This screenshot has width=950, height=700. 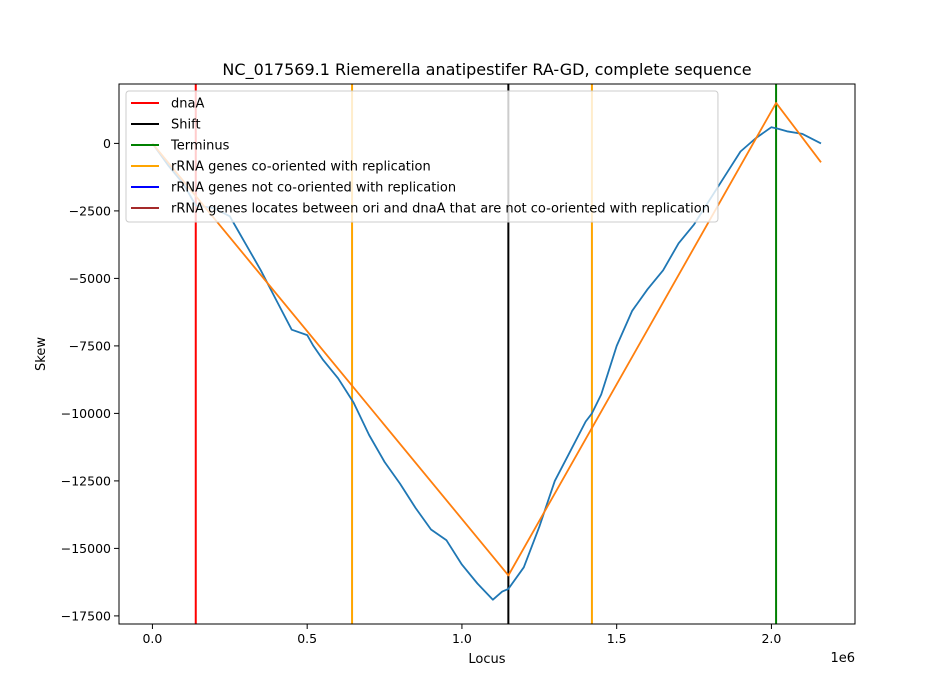 I want to click on x-axis: 0.0 0.5 1.0 1.5 2.0, so click(x=461, y=635).